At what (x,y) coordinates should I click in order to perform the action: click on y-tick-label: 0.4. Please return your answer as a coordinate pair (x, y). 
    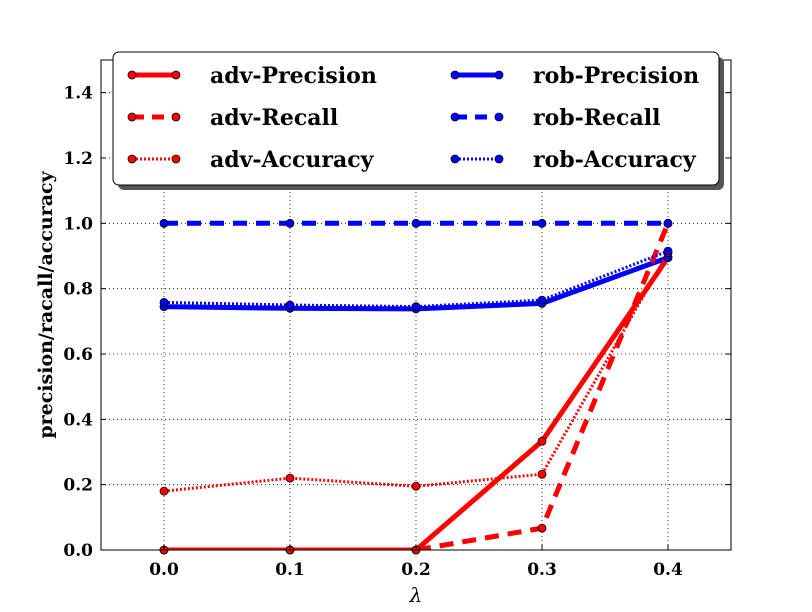
    Looking at the image, I should click on (78, 420).